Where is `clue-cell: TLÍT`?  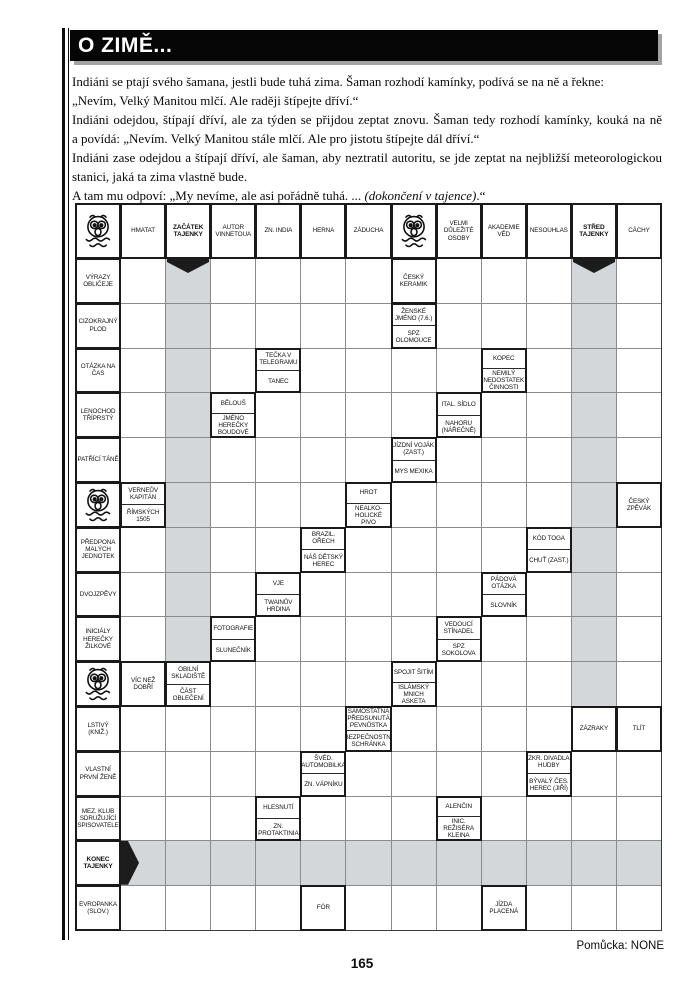 clue-cell: TLÍT is located at coordinates (639, 728).